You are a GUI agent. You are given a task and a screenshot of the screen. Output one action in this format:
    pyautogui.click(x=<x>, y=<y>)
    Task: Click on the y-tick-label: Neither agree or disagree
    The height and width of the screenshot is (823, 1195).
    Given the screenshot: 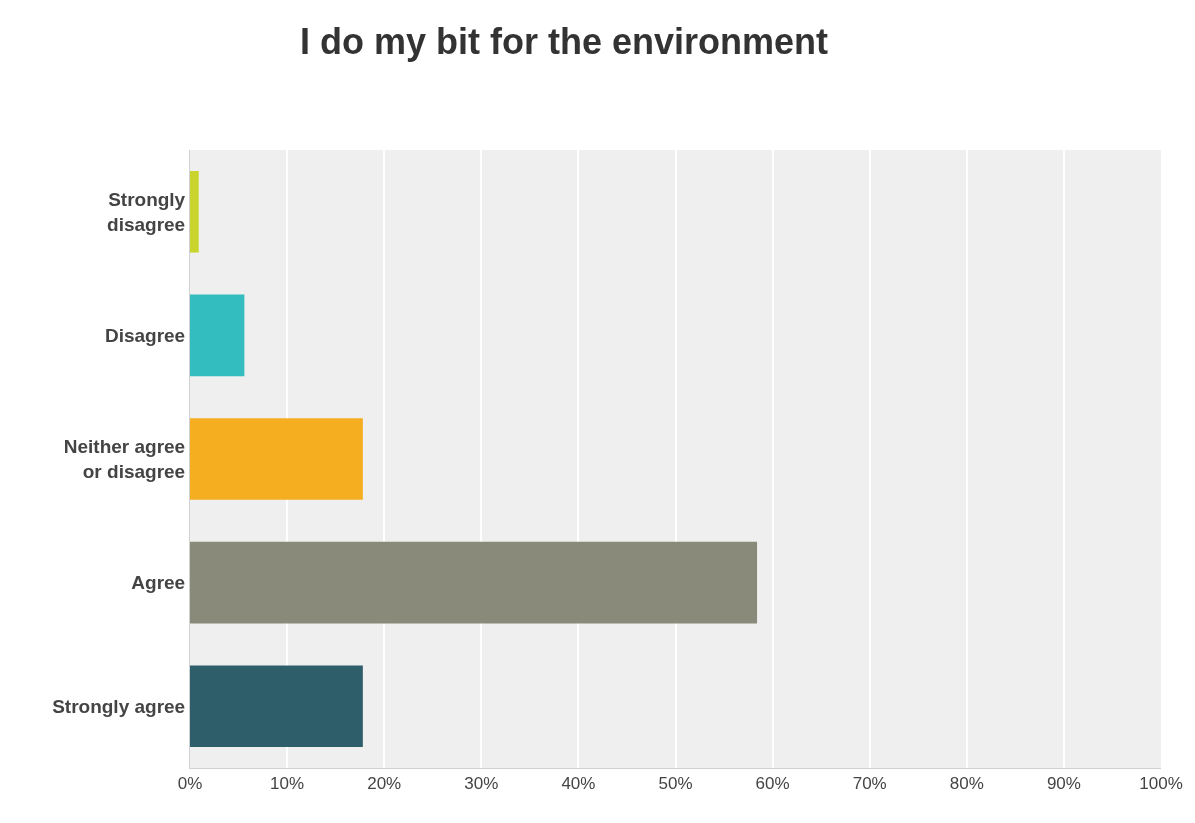 What is the action you would take?
    pyautogui.click(x=124, y=459)
    